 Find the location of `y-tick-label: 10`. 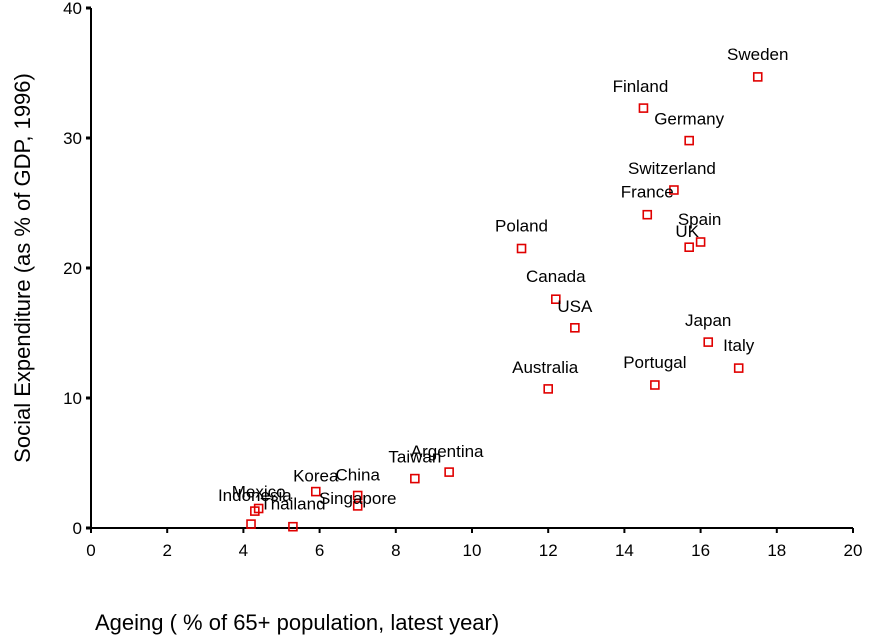

y-tick-label: 10 is located at coordinates (72, 398).